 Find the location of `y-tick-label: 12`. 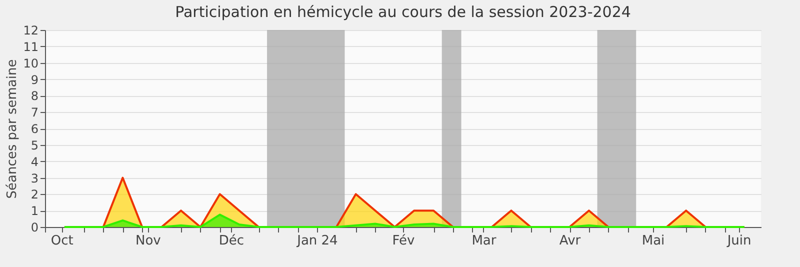

y-tick-label: 12 is located at coordinates (30, 31).